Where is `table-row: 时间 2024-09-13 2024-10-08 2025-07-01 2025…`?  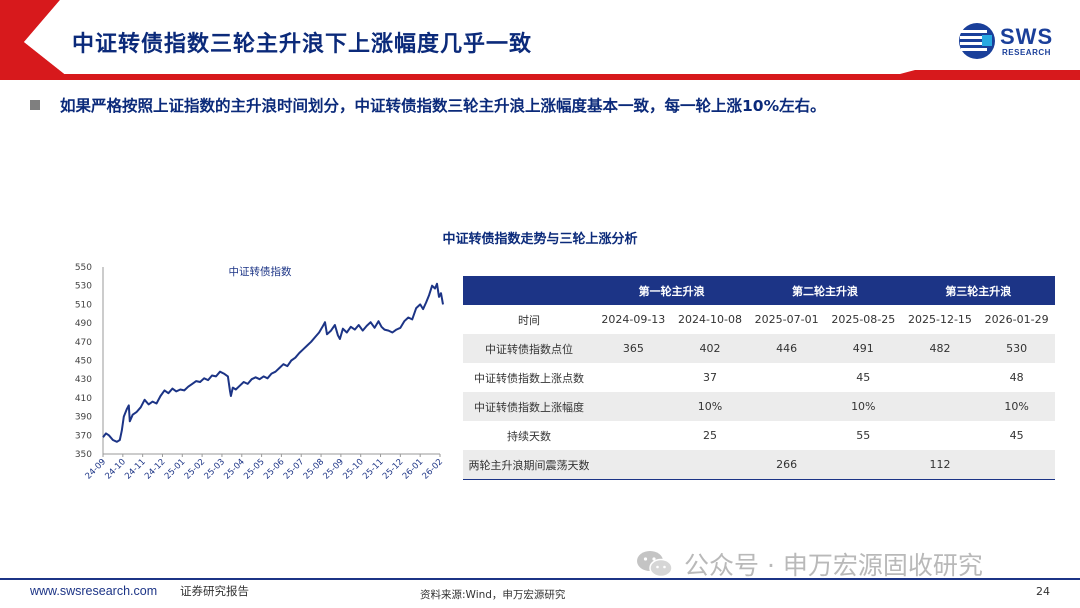
table-row: 时间 2024-09-13 2024-10-08 2025-07-01 2025… is located at coordinates (759, 319).